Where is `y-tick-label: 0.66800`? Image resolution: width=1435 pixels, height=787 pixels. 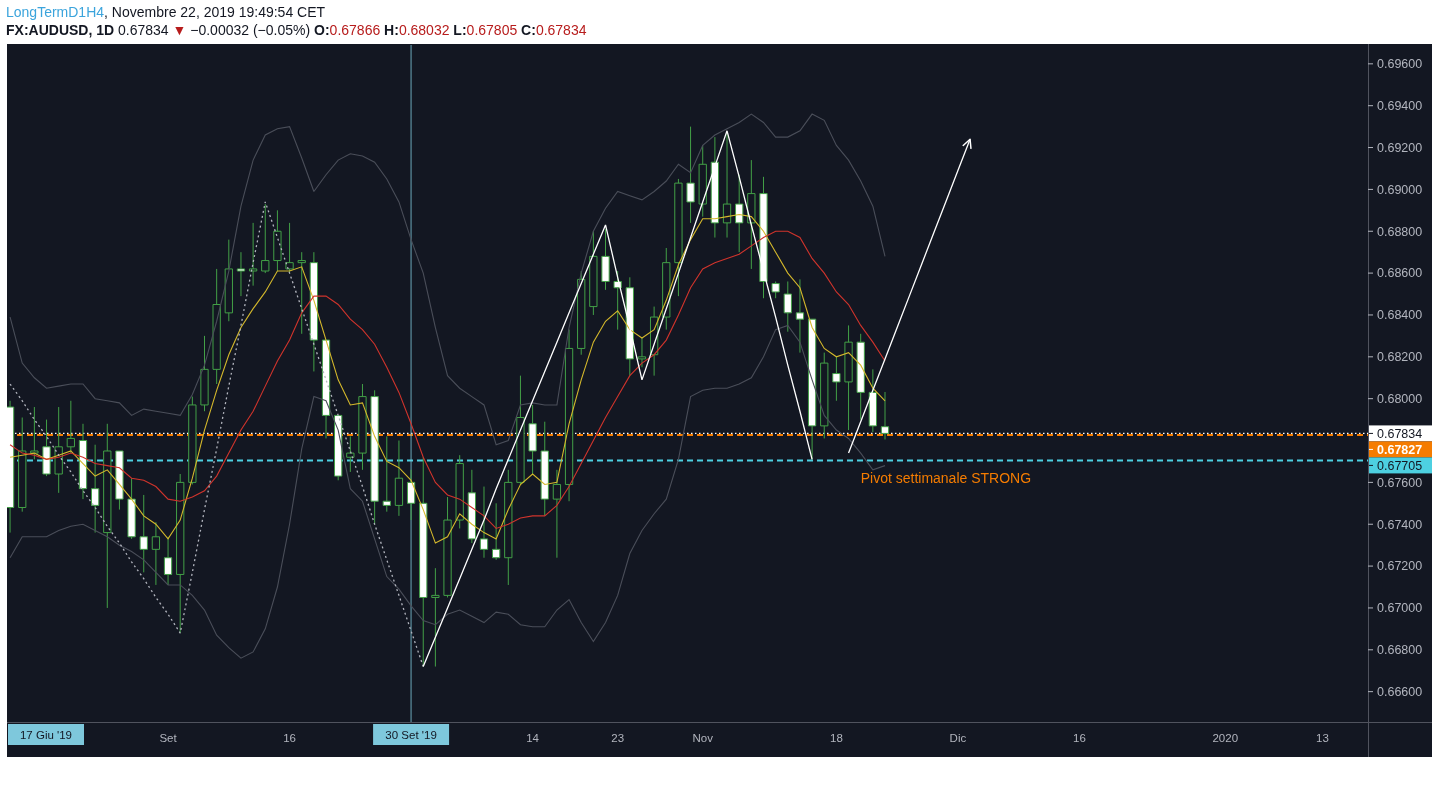 y-tick-label: 0.66800 is located at coordinates (1400, 650).